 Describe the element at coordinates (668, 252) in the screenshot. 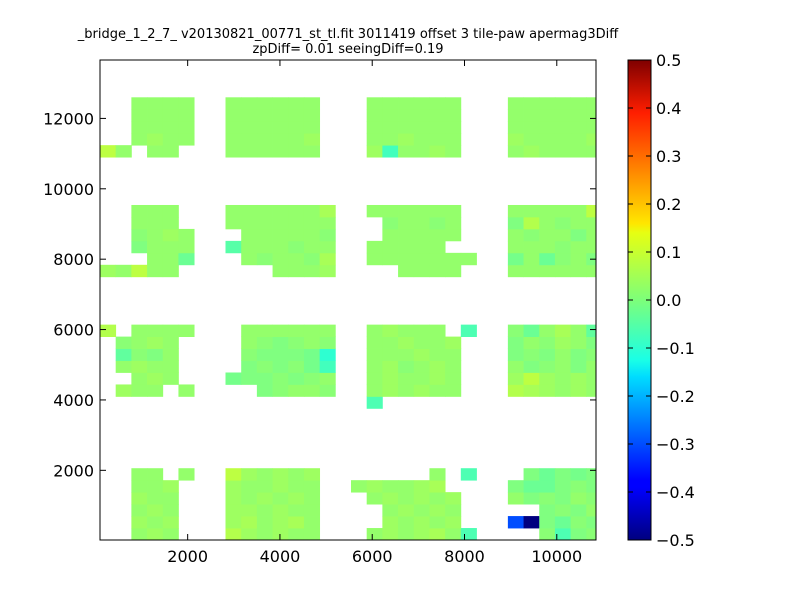

I see `colorbar-tick-label: 0.1` at that location.